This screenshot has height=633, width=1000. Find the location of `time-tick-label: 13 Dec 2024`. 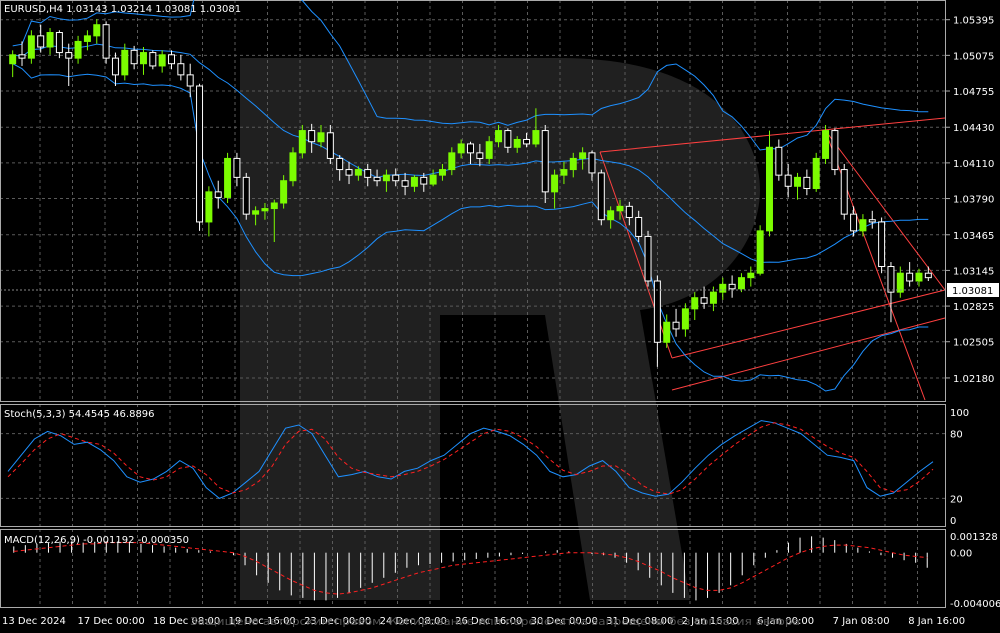

time-tick-label: 13 Dec 2024 is located at coordinates (34, 621).